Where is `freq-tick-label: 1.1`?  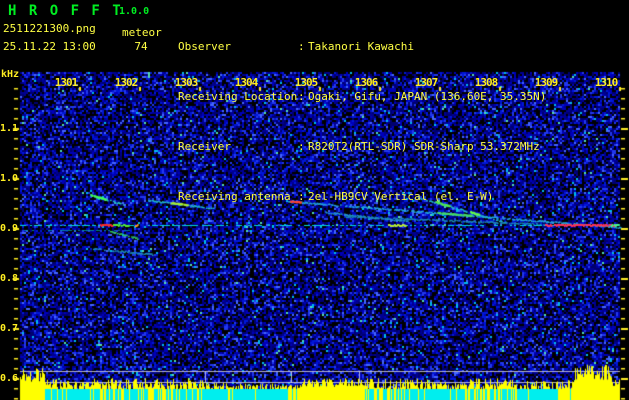
freq-tick-label: 1.1 is located at coordinates (9, 128).